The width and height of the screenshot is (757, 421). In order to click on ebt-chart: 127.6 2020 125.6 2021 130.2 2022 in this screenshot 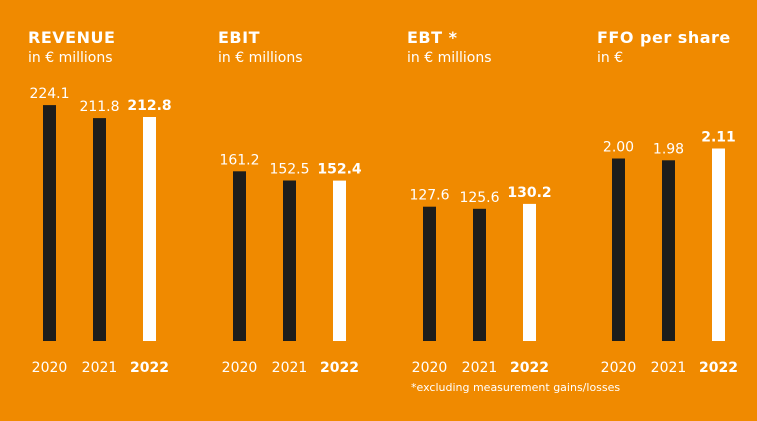, I will do `click(480, 280)`.